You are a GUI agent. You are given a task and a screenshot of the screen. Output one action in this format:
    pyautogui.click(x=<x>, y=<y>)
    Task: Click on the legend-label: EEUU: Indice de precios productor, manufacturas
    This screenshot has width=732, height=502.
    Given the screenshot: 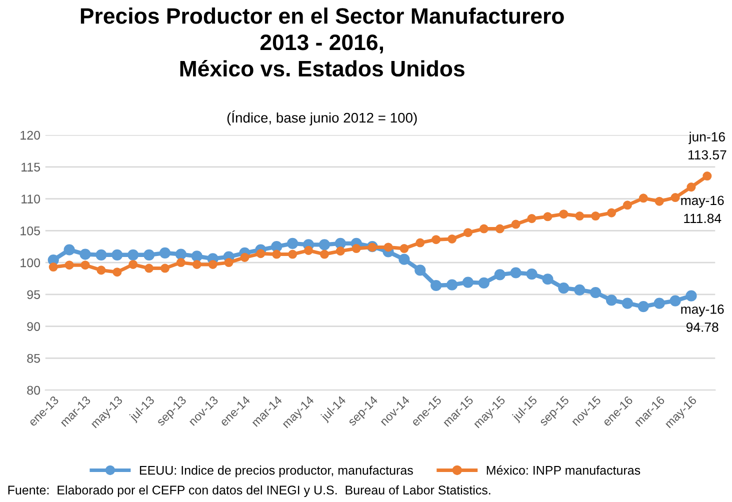 What is the action you would take?
    pyautogui.click(x=276, y=472)
    